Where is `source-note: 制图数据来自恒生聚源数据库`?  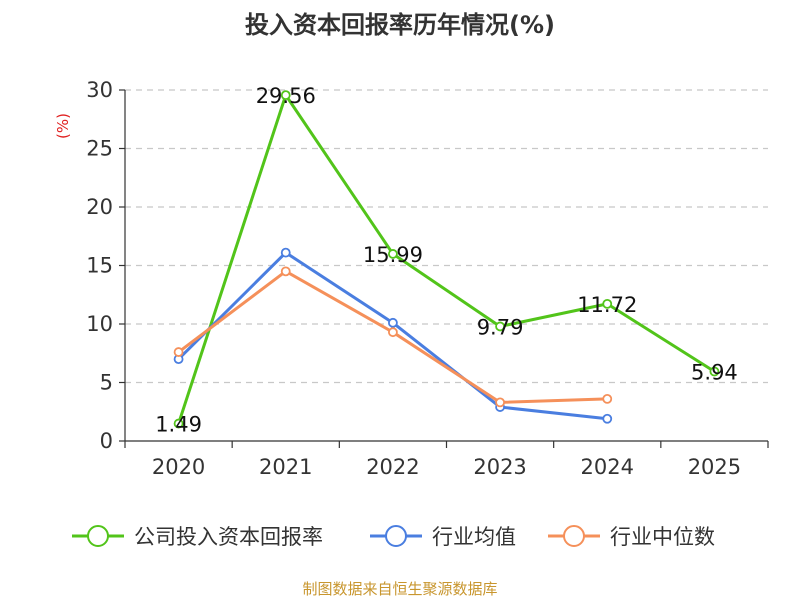 source-note: 制图数据来自恒生聚源数据库 is located at coordinates (399, 589).